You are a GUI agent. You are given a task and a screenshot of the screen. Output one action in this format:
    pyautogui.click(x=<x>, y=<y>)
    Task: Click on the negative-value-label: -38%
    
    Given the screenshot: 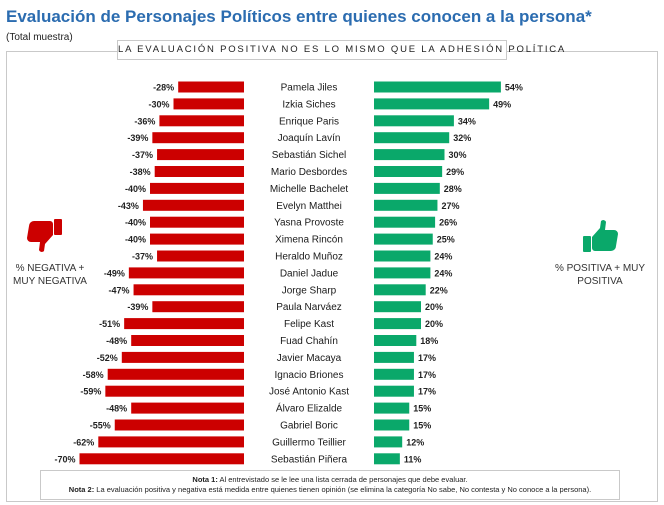 What is the action you would take?
    pyautogui.click(x=140, y=172)
    